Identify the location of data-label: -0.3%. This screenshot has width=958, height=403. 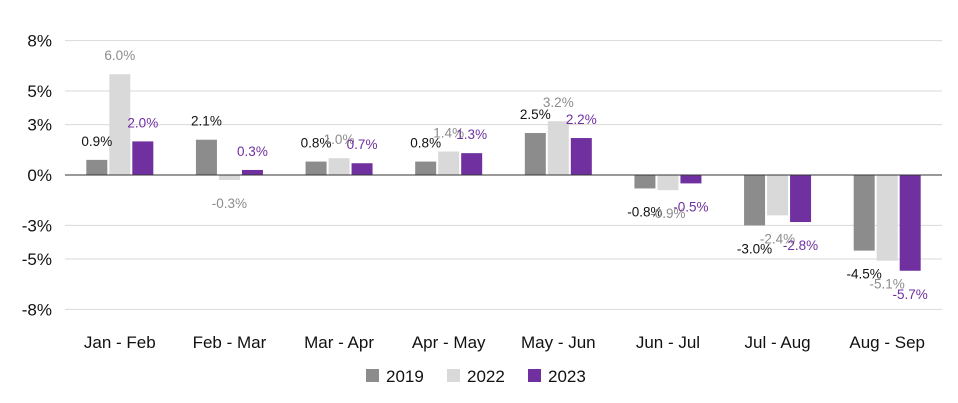
(229, 203).